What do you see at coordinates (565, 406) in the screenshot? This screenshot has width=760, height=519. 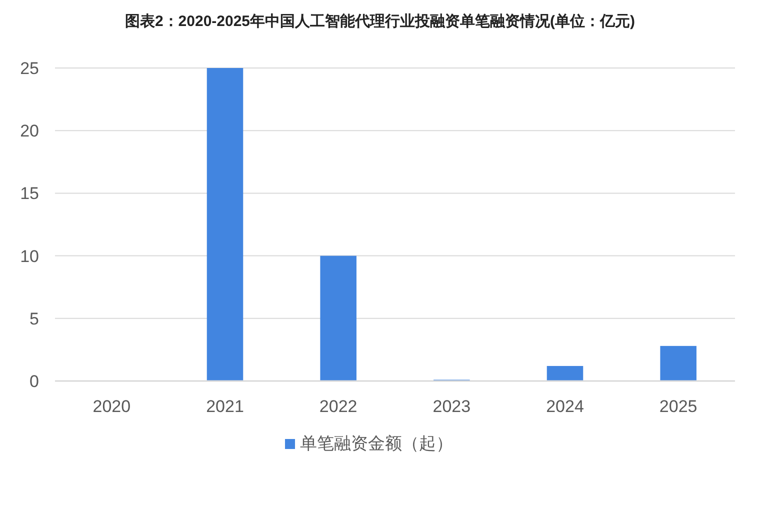 I see `x-tick-label: 2024` at bounding box center [565, 406].